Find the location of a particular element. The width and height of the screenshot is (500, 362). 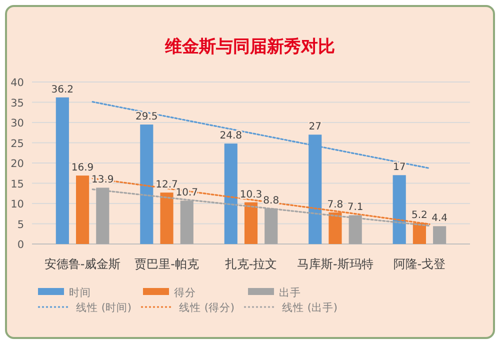

x-tick-label: 贾巴里-帕克 is located at coordinates (166, 264).